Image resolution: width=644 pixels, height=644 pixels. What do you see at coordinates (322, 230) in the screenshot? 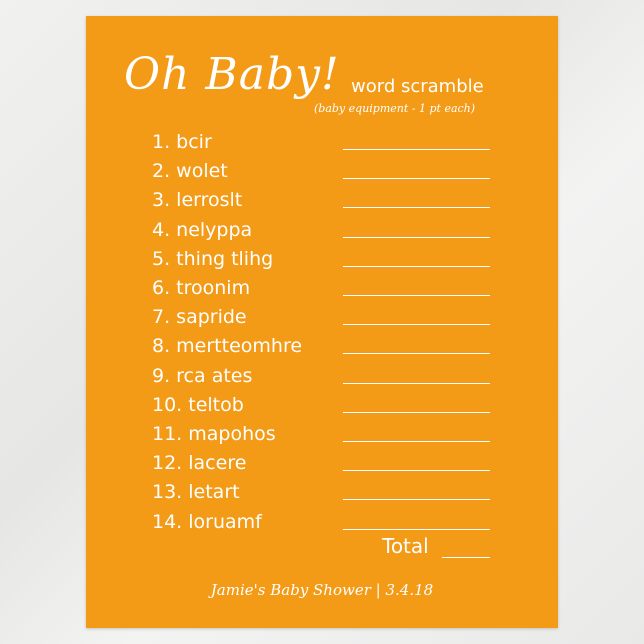
I see `scramble-item: 4. nelyppa` at bounding box center [322, 230].